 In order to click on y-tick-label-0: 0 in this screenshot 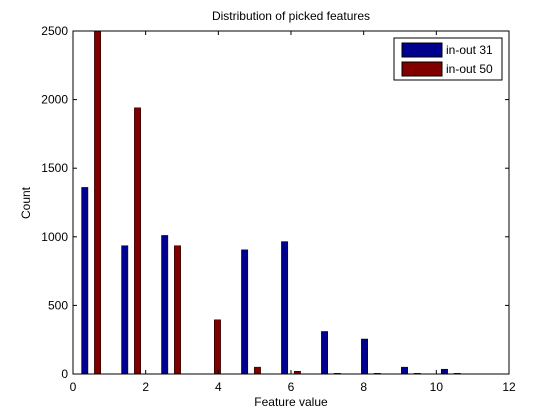, I will do `click(64, 374)`.